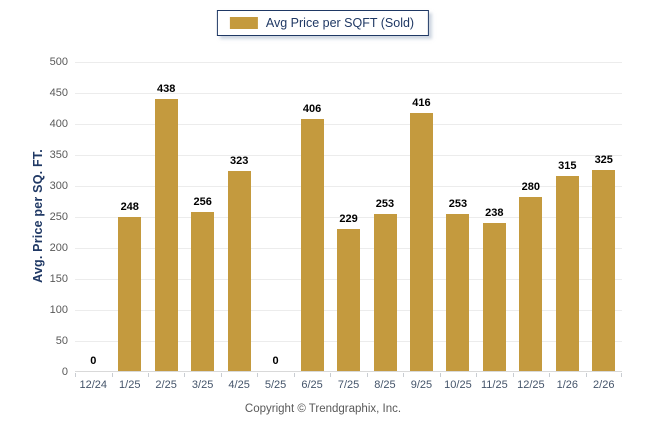 This screenshot has width=646, height=434. Describe the element at coordinates (239, 160) in the screenshot. I see `bar-value-label: 323` at that location.